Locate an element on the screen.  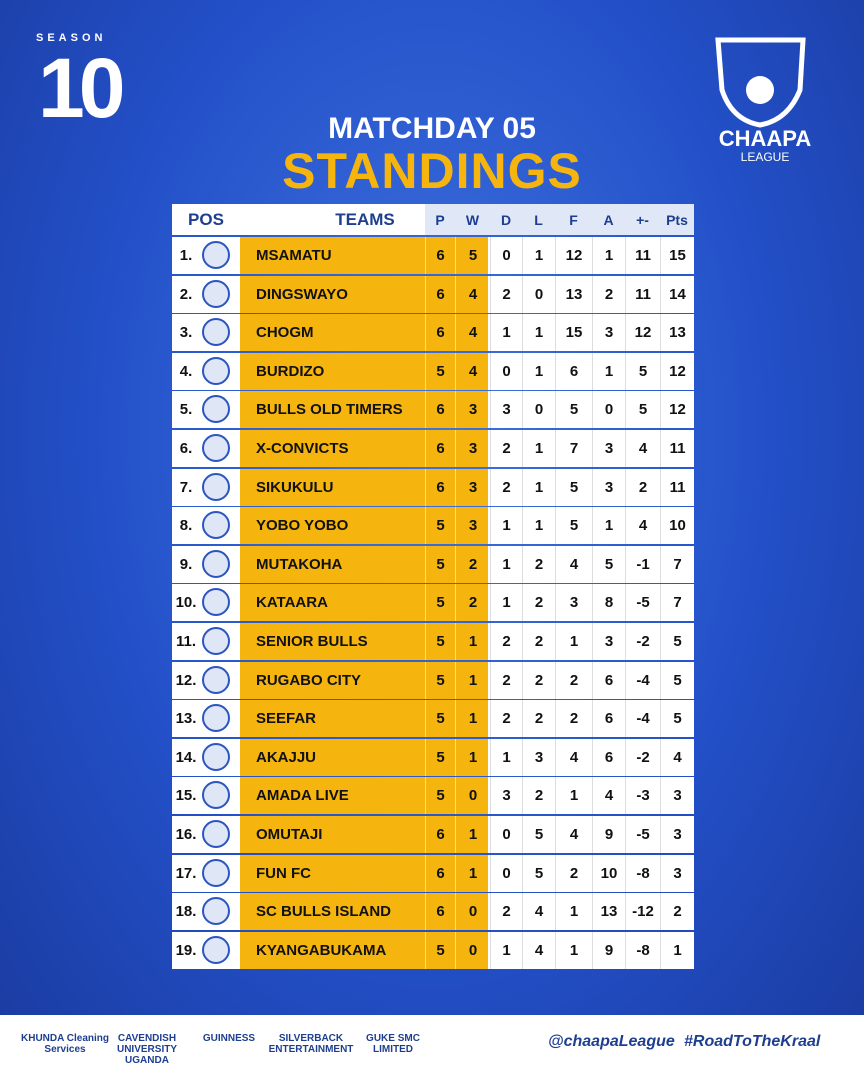
team-name: CHOGM is located at coordinates (364, 333).